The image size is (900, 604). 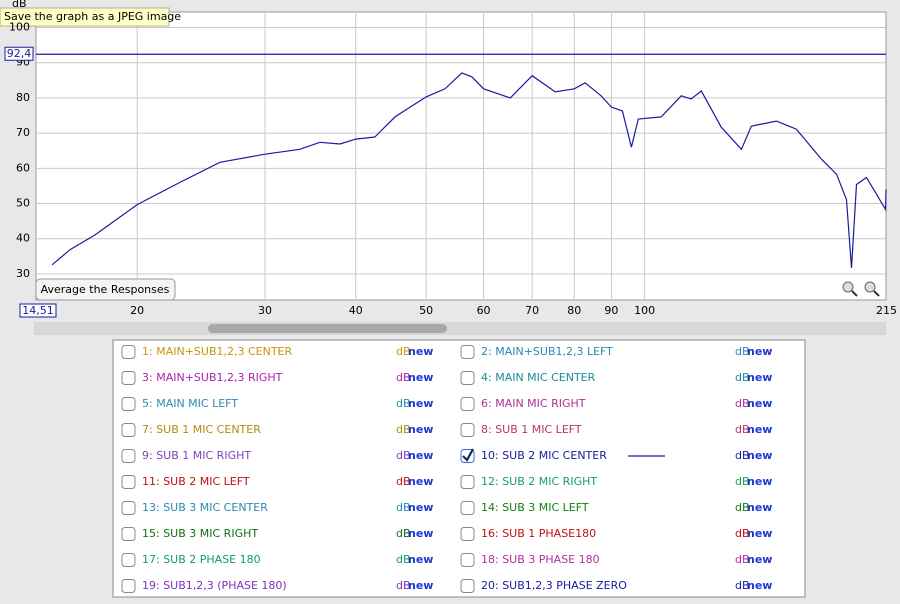 I want to click on measurement-label: 5: MAIN MIC LEFT, so click(x=190, y=403).